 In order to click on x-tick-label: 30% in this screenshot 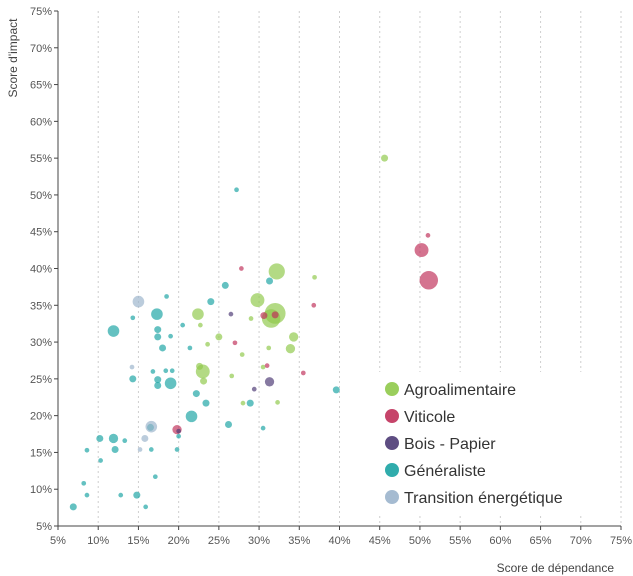, I will do `click(259, 541)`.